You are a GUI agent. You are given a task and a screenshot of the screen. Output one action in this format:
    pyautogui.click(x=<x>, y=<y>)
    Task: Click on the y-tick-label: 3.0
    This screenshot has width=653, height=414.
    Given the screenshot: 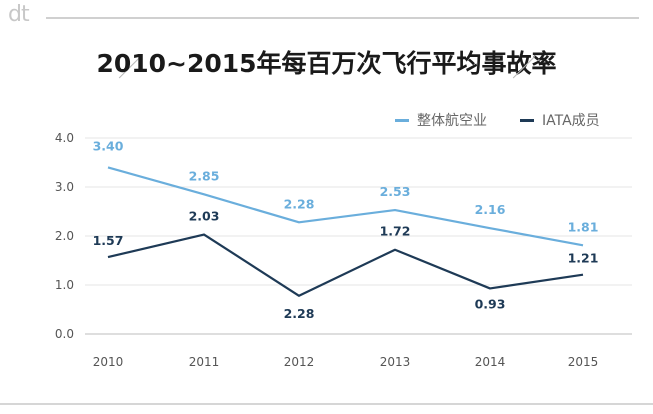 What is the action you would take?
    pyautogui.click(x=64, y=187)
    